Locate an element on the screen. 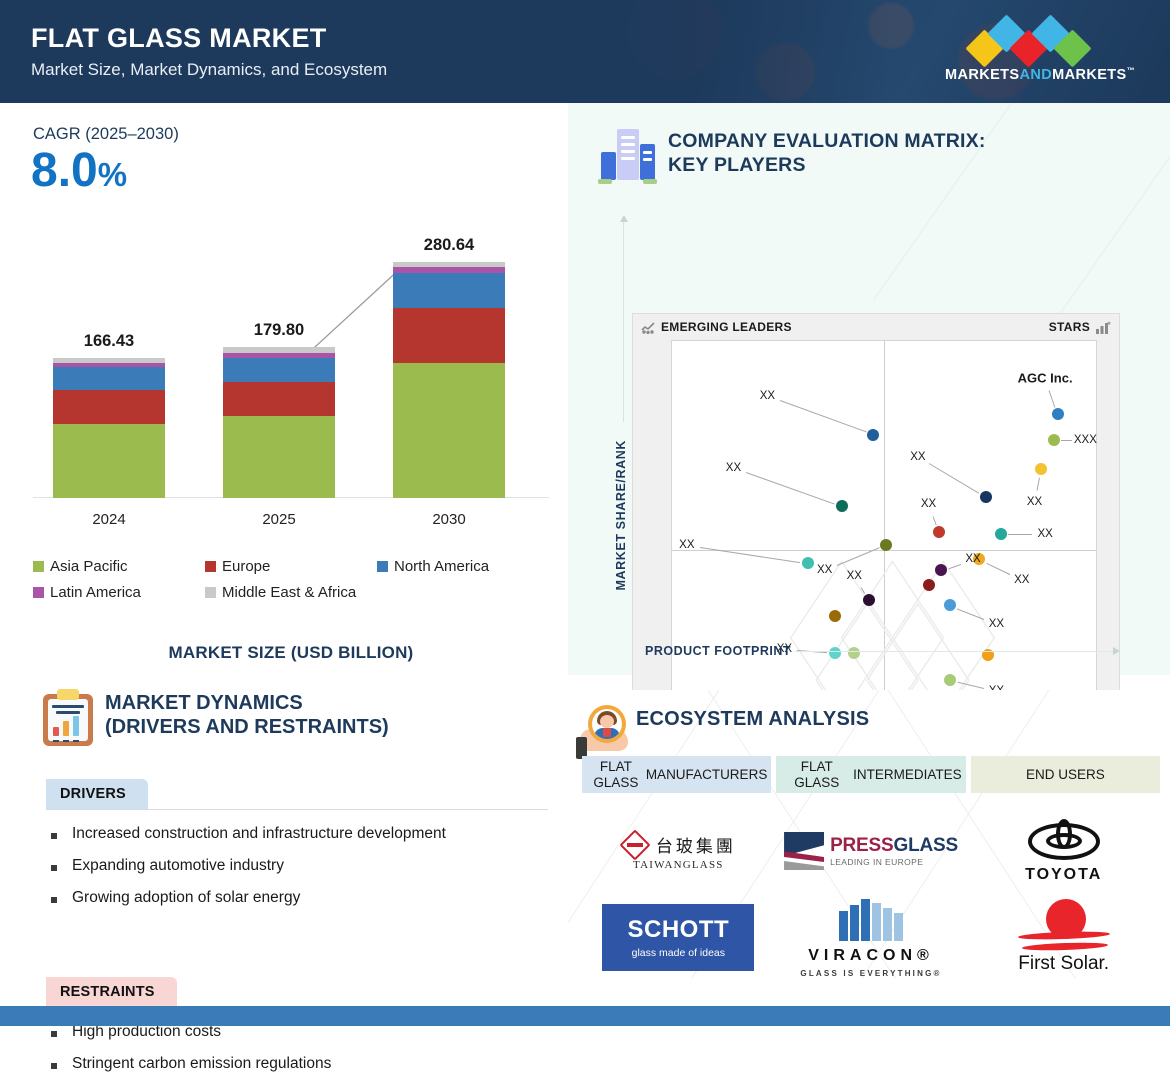 This screenshot has width=1170, height=1087. company-evaluation-title: COMPANY EVALUATION MATRIX: KEY PLAYERS is located at coordinates (903, 153).